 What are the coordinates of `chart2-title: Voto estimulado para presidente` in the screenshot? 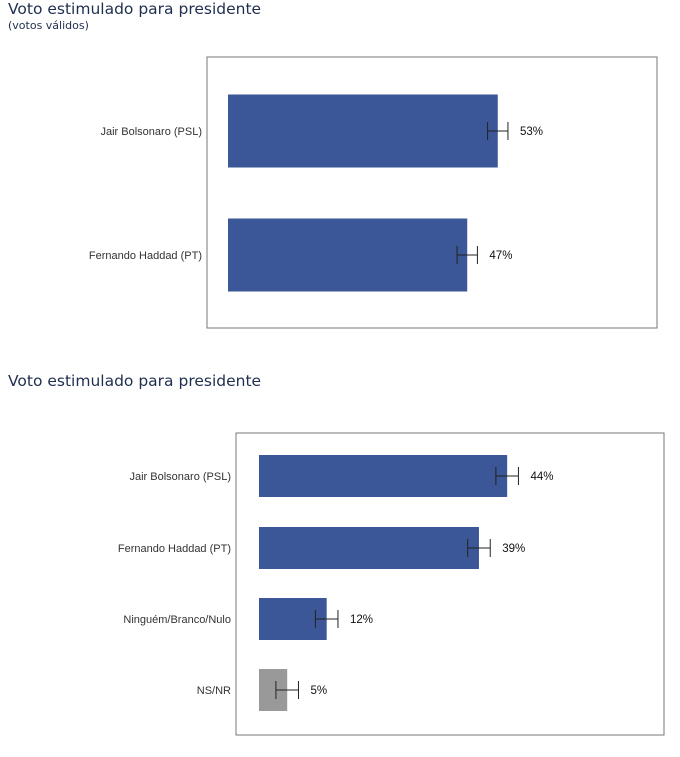 It's located at (135, 381).